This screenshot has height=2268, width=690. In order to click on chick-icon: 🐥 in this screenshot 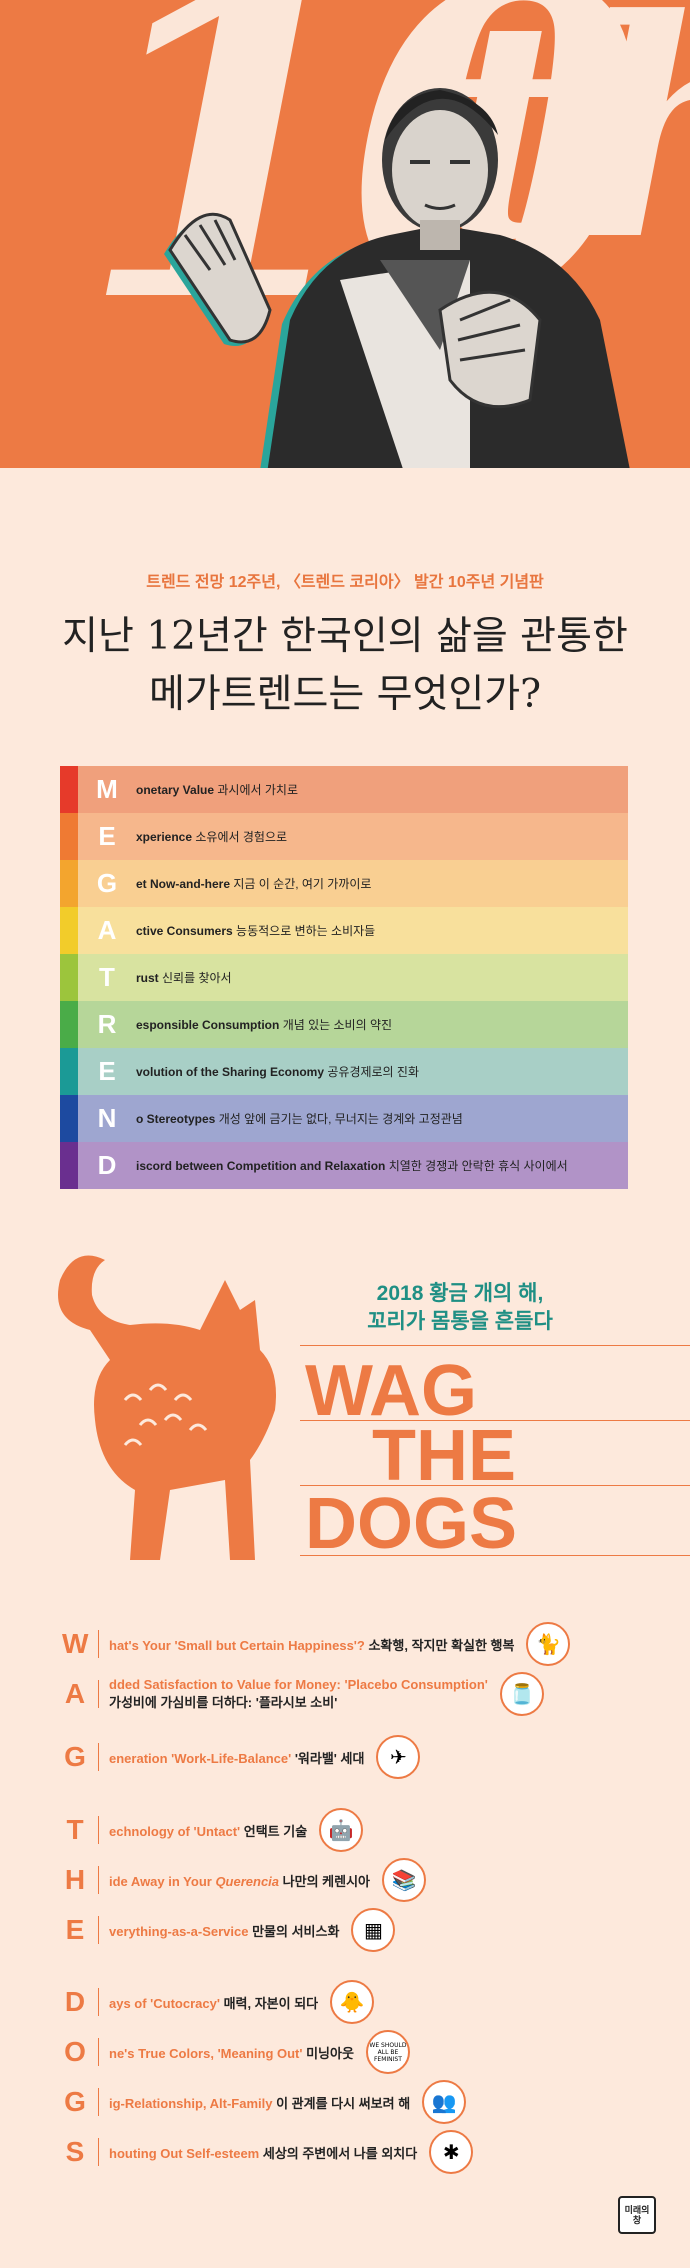, I will do `click(352, 2002)`.